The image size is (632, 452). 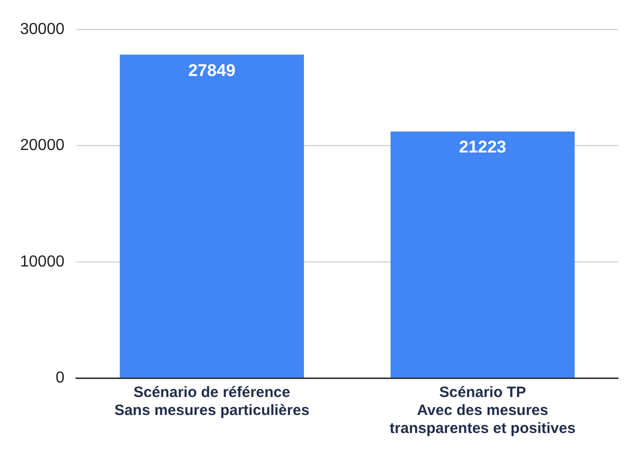 I want to click on y-tick-label: 0, so click(x=60, y=377).